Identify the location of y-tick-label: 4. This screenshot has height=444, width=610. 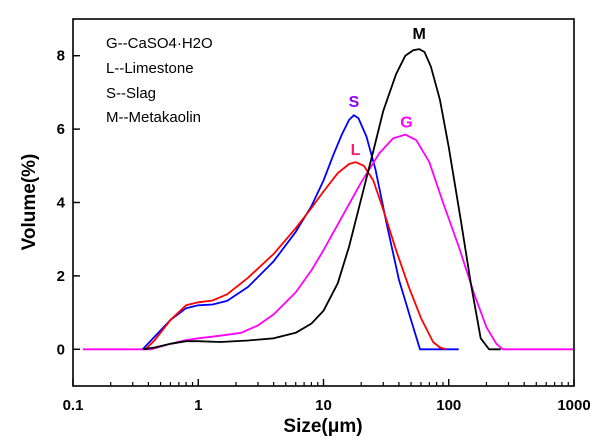
(61, 203).